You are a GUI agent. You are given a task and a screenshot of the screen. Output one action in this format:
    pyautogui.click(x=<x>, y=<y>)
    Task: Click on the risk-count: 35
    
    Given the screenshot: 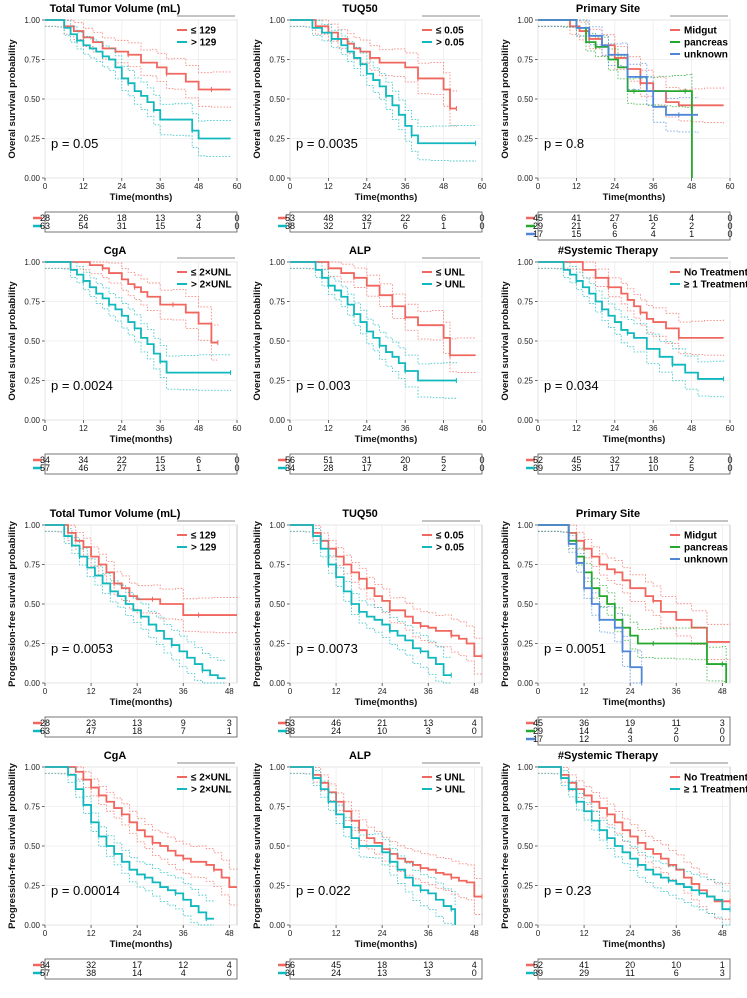 What is the action you would take?
    pyautogui.click(x=576, y=468)
    